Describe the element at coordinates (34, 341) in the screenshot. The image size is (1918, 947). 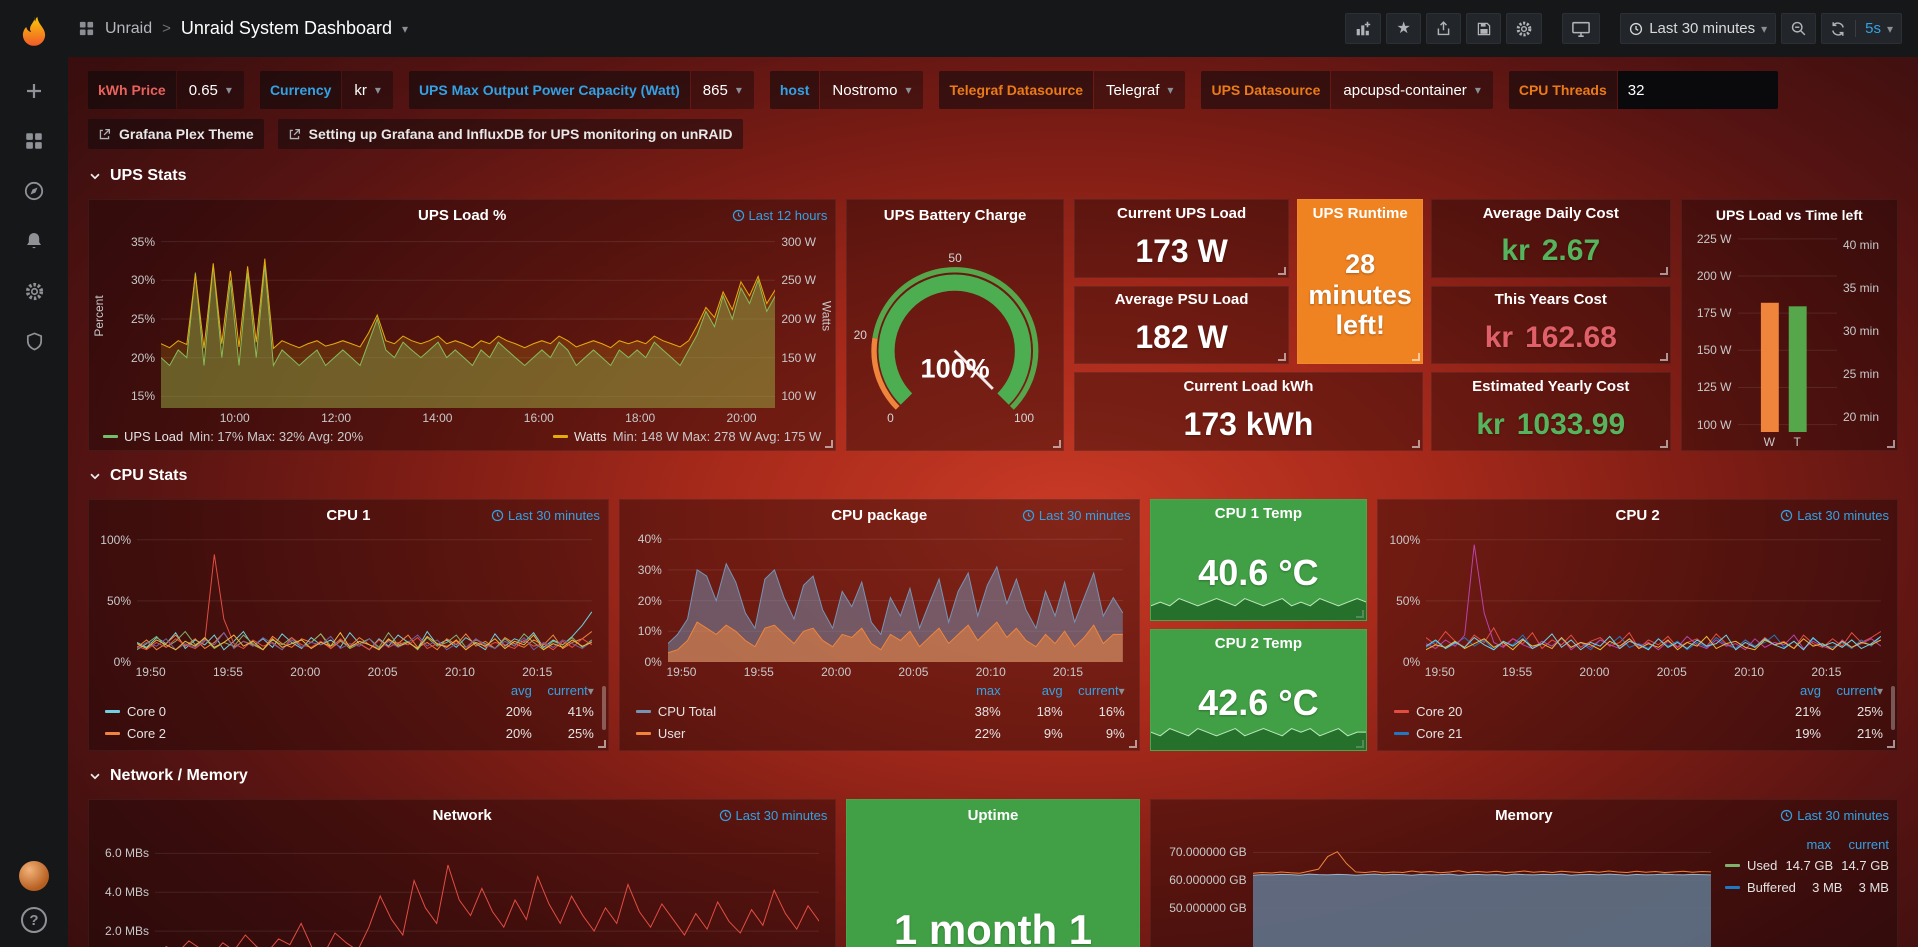
I see `sidebar-server-admin-item` at that location.